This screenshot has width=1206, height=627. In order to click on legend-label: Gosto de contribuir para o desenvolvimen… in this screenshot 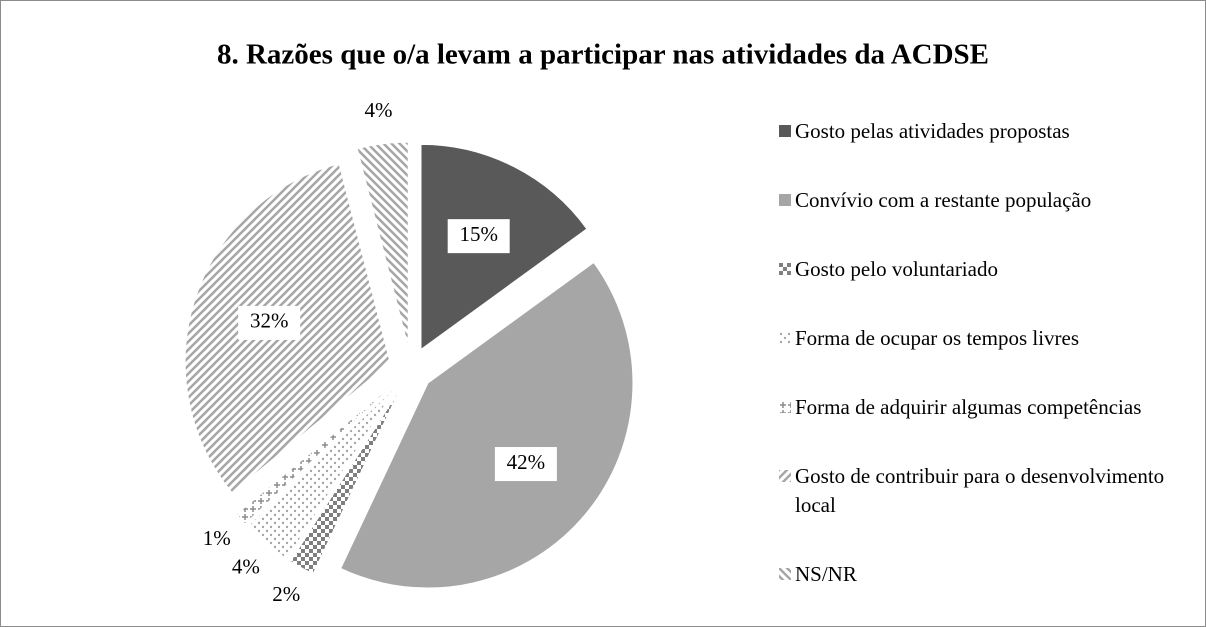, I will do `click(980, 490)`.